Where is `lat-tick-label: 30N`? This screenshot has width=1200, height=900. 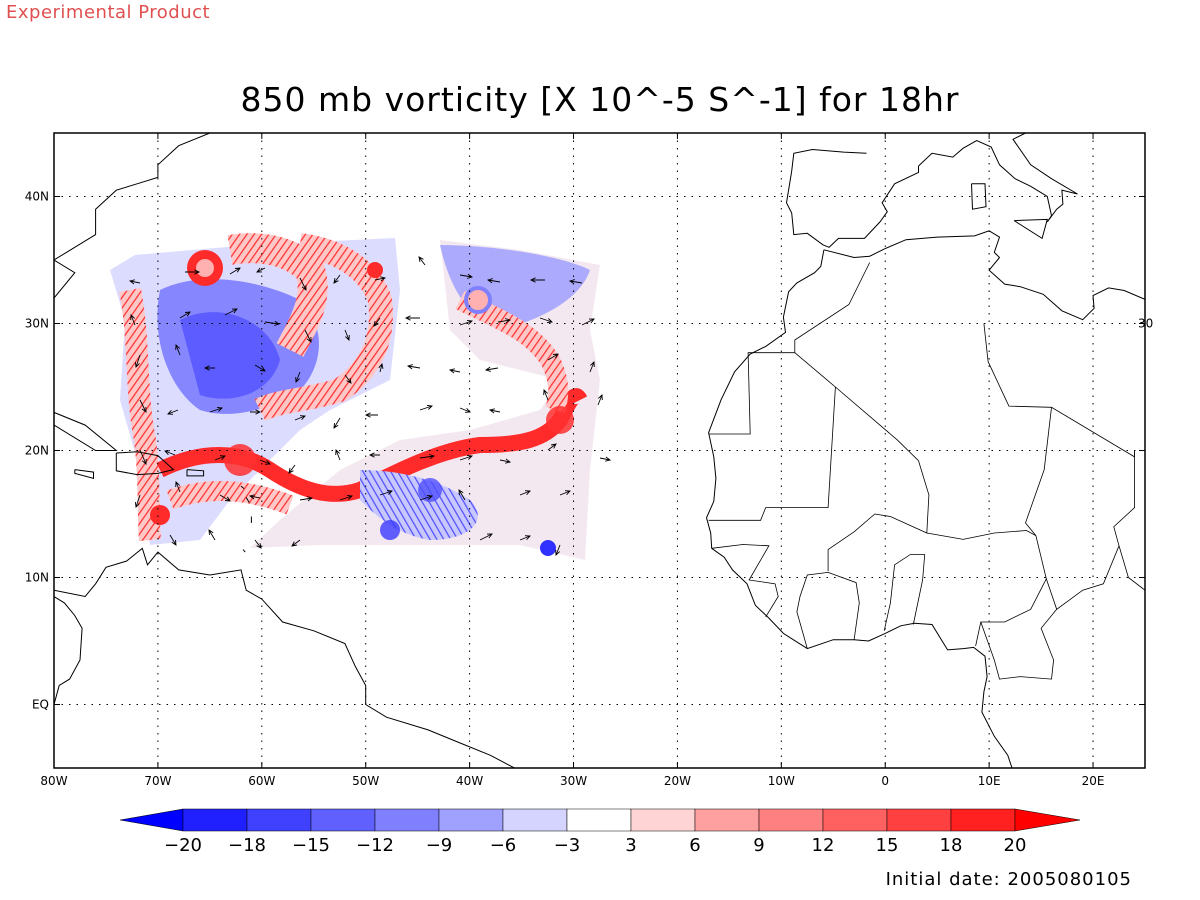
lat-tick-label: 30N is located at coordinates (37, 324).